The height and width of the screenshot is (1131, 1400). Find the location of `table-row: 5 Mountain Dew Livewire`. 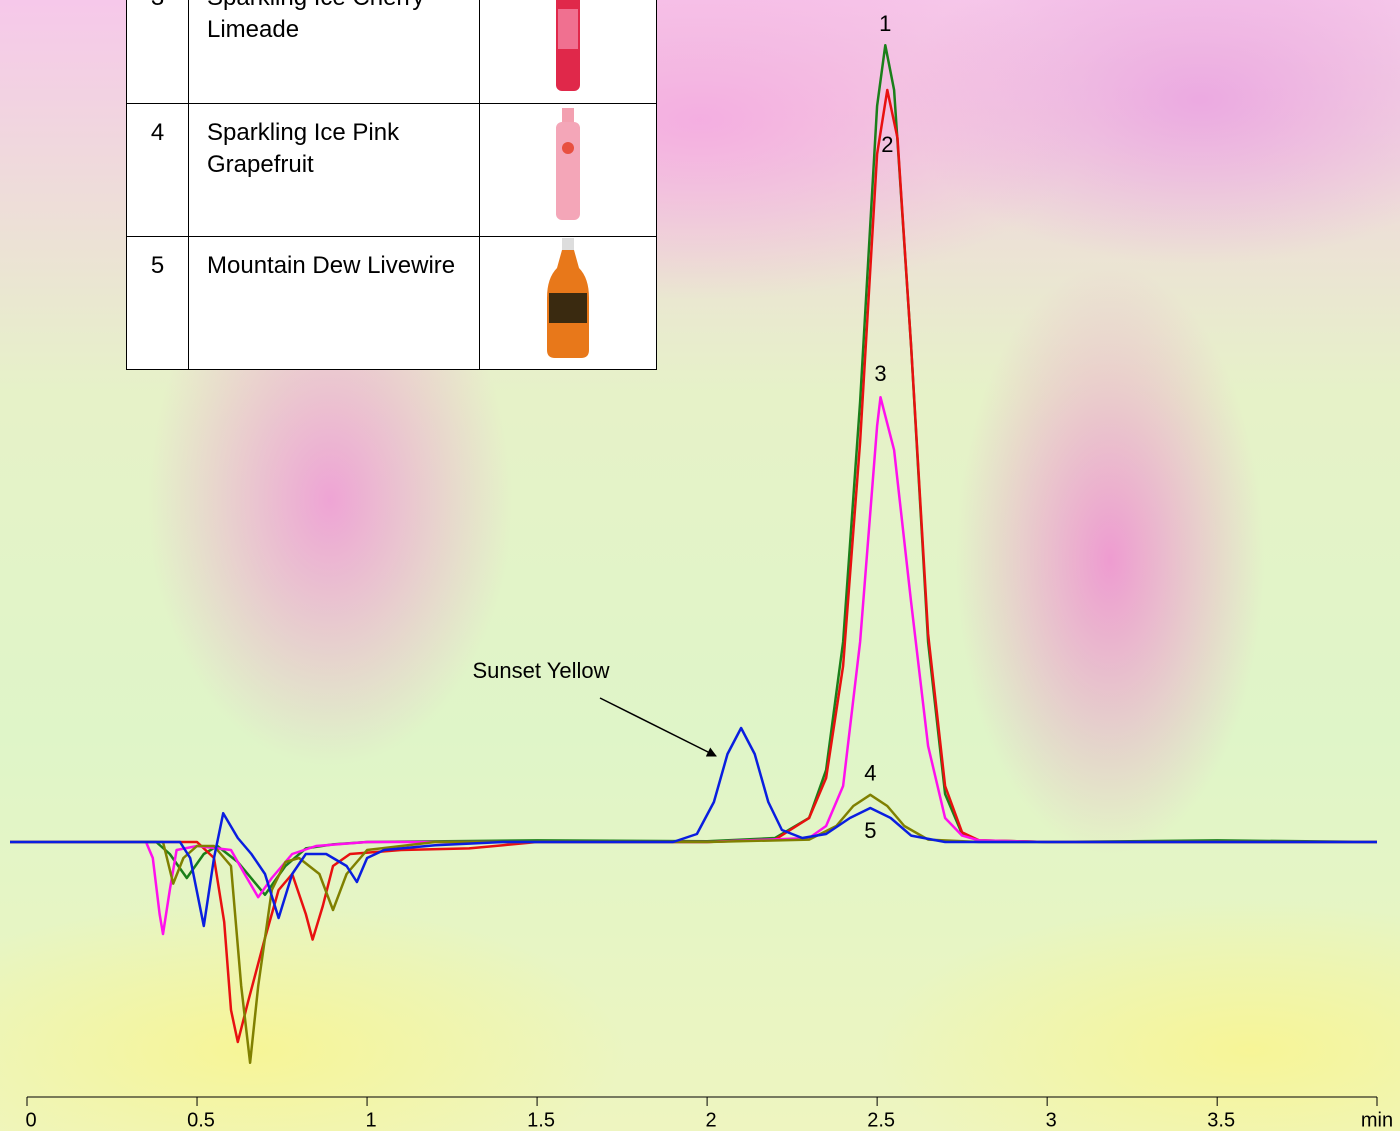

table-row: 5 Mountain Dew Livewire is located at coordinates (391, 303).